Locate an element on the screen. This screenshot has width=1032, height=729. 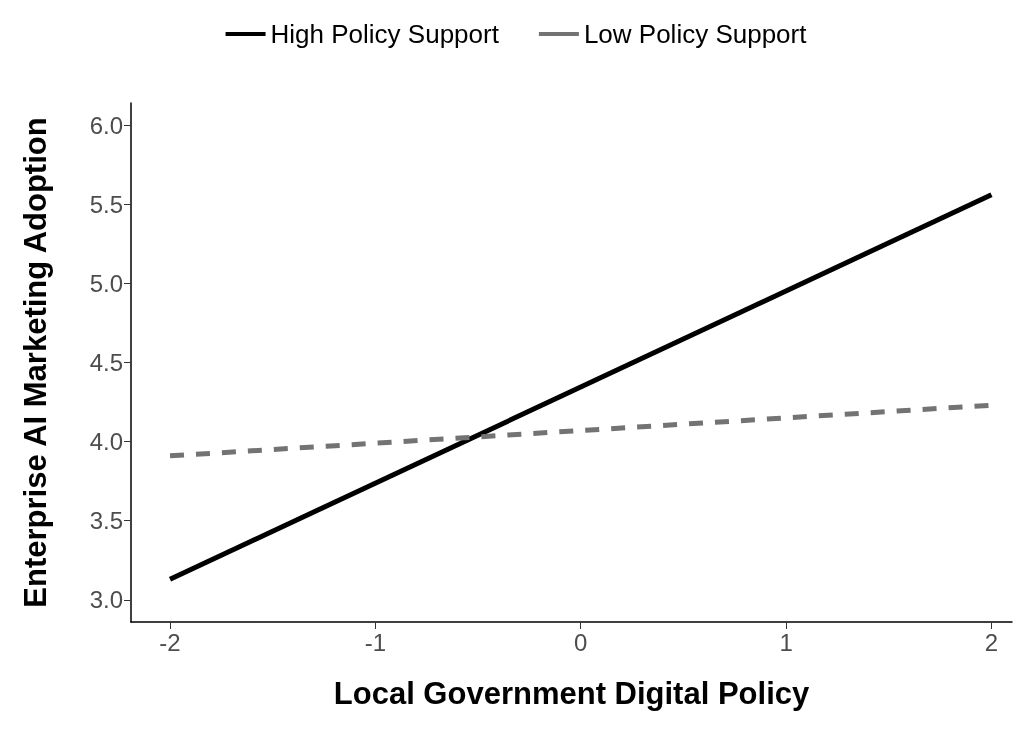
x-tick-label: 2 is located at coordinates (991, 642).